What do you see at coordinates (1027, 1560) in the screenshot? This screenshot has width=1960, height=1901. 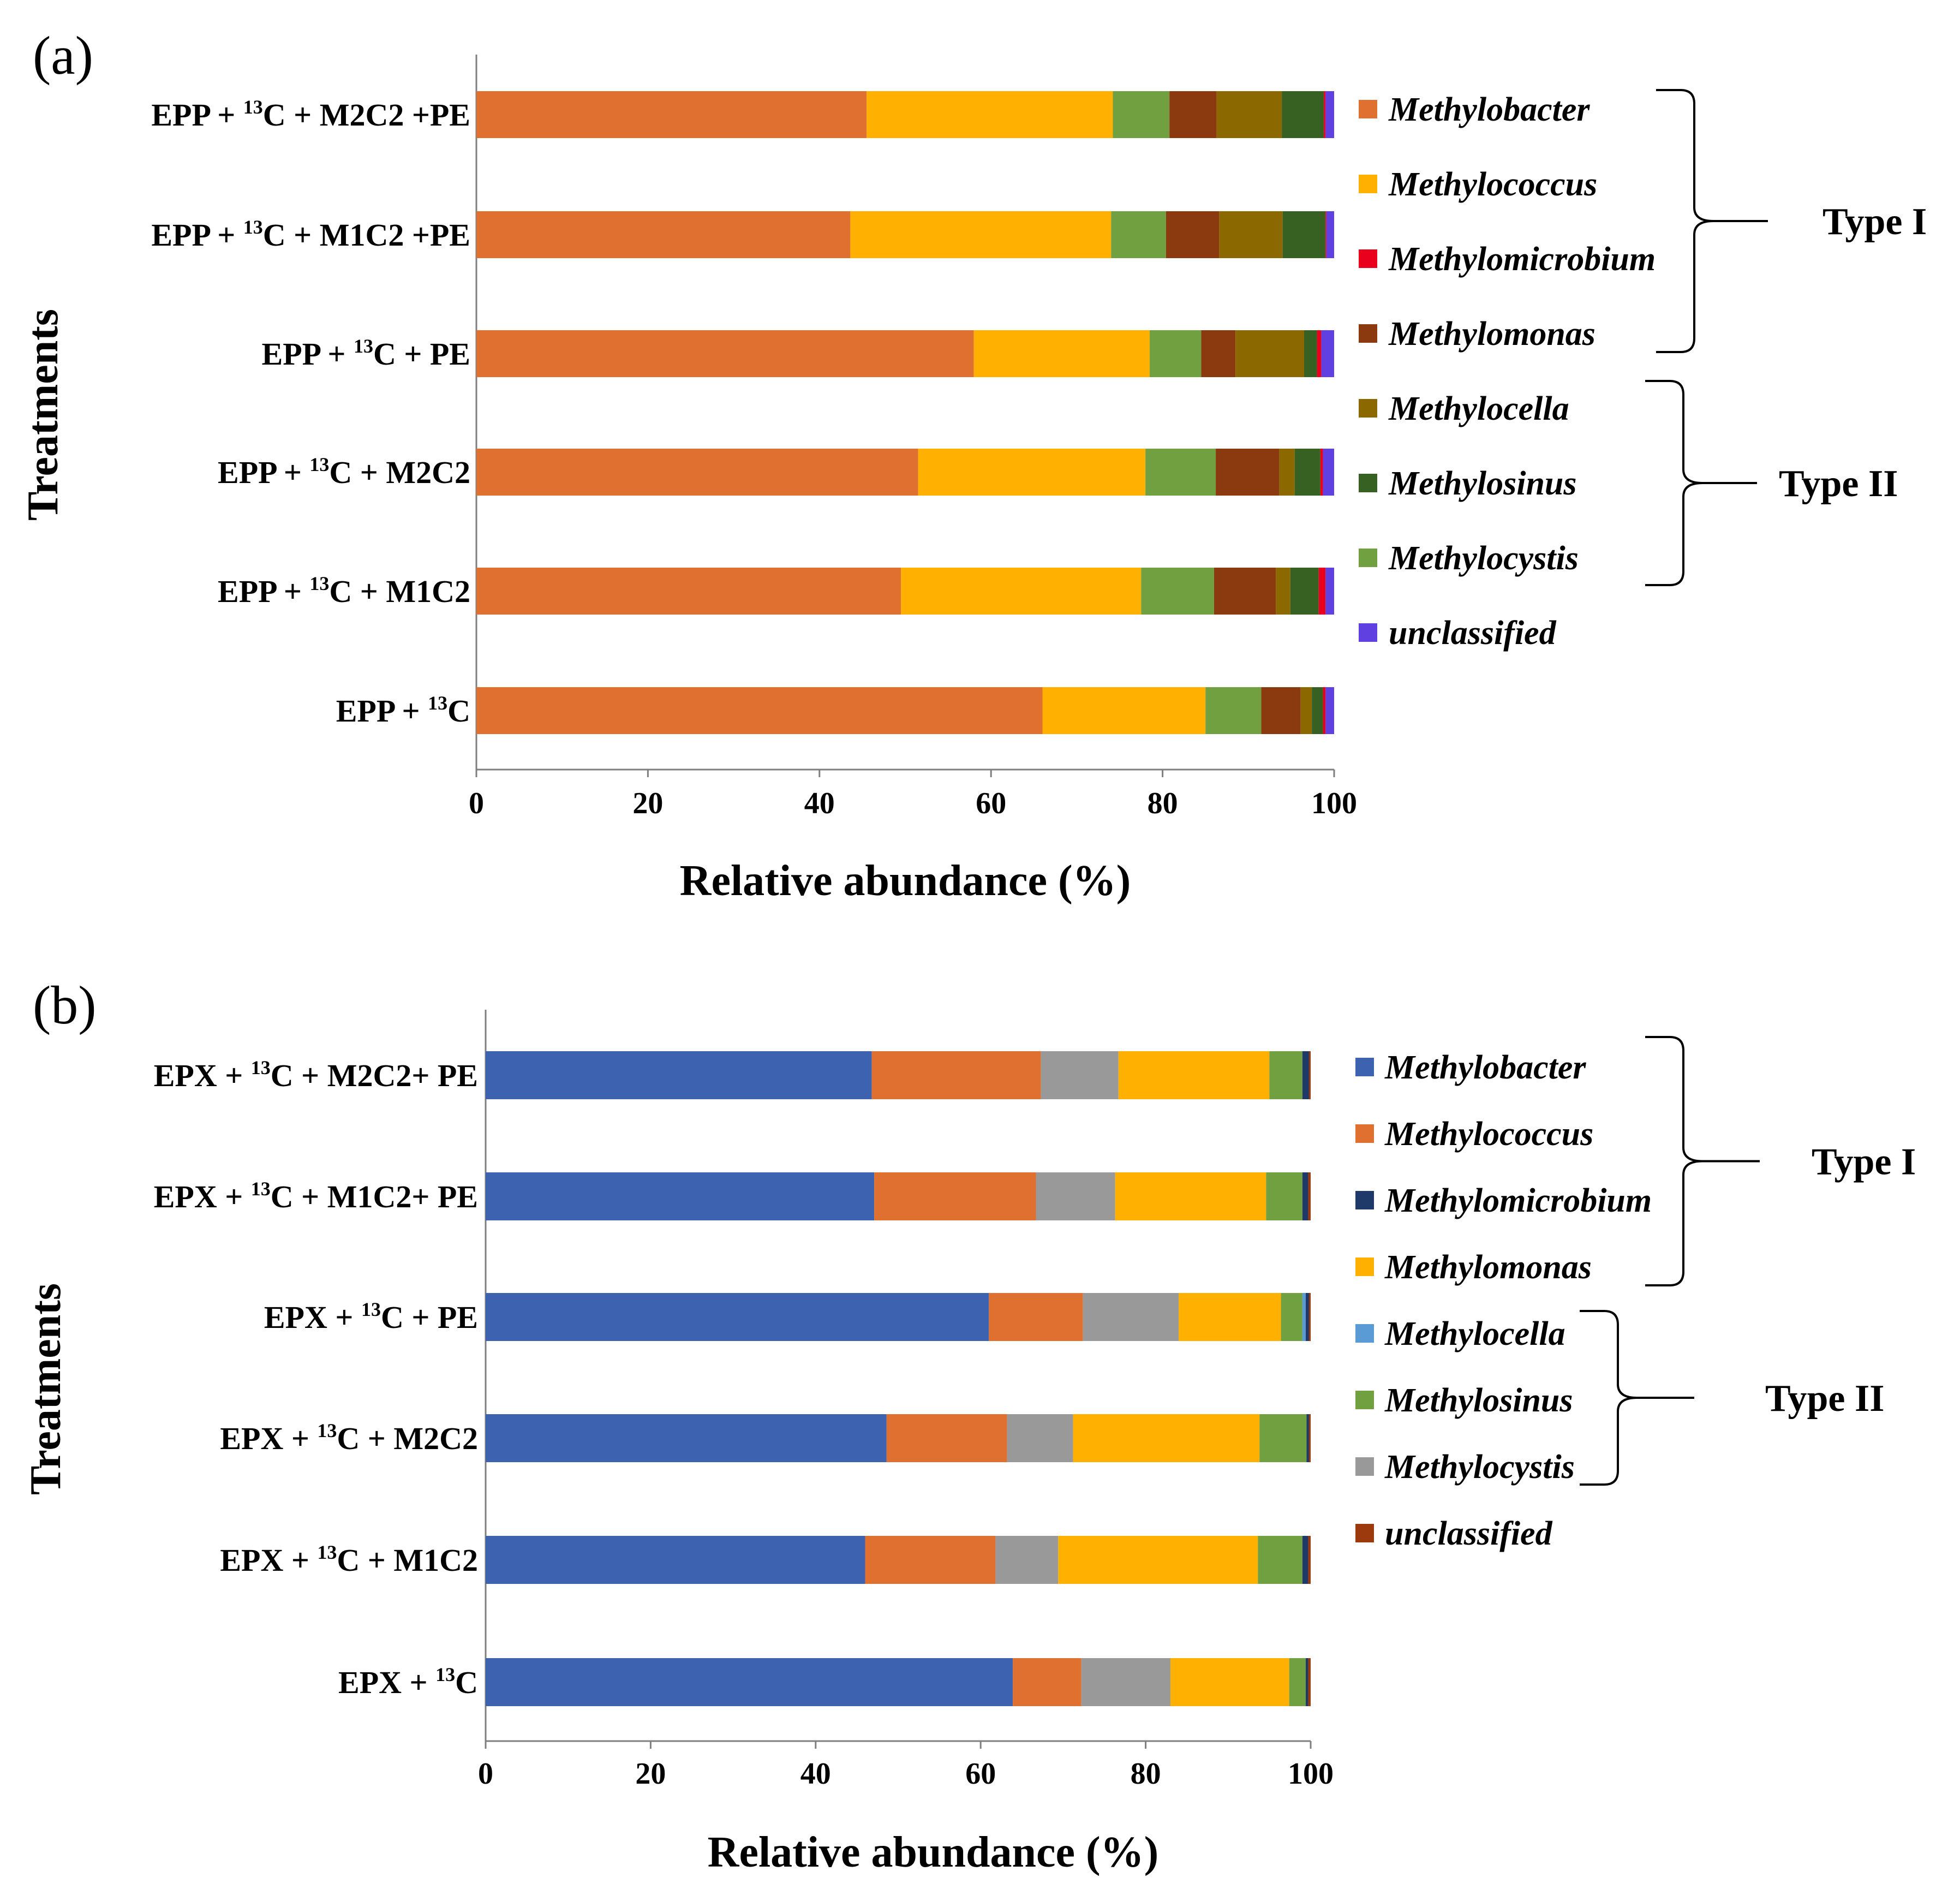 I see `panel-b-bar-4-methylocystis` at bounding box center [1027, 1560].